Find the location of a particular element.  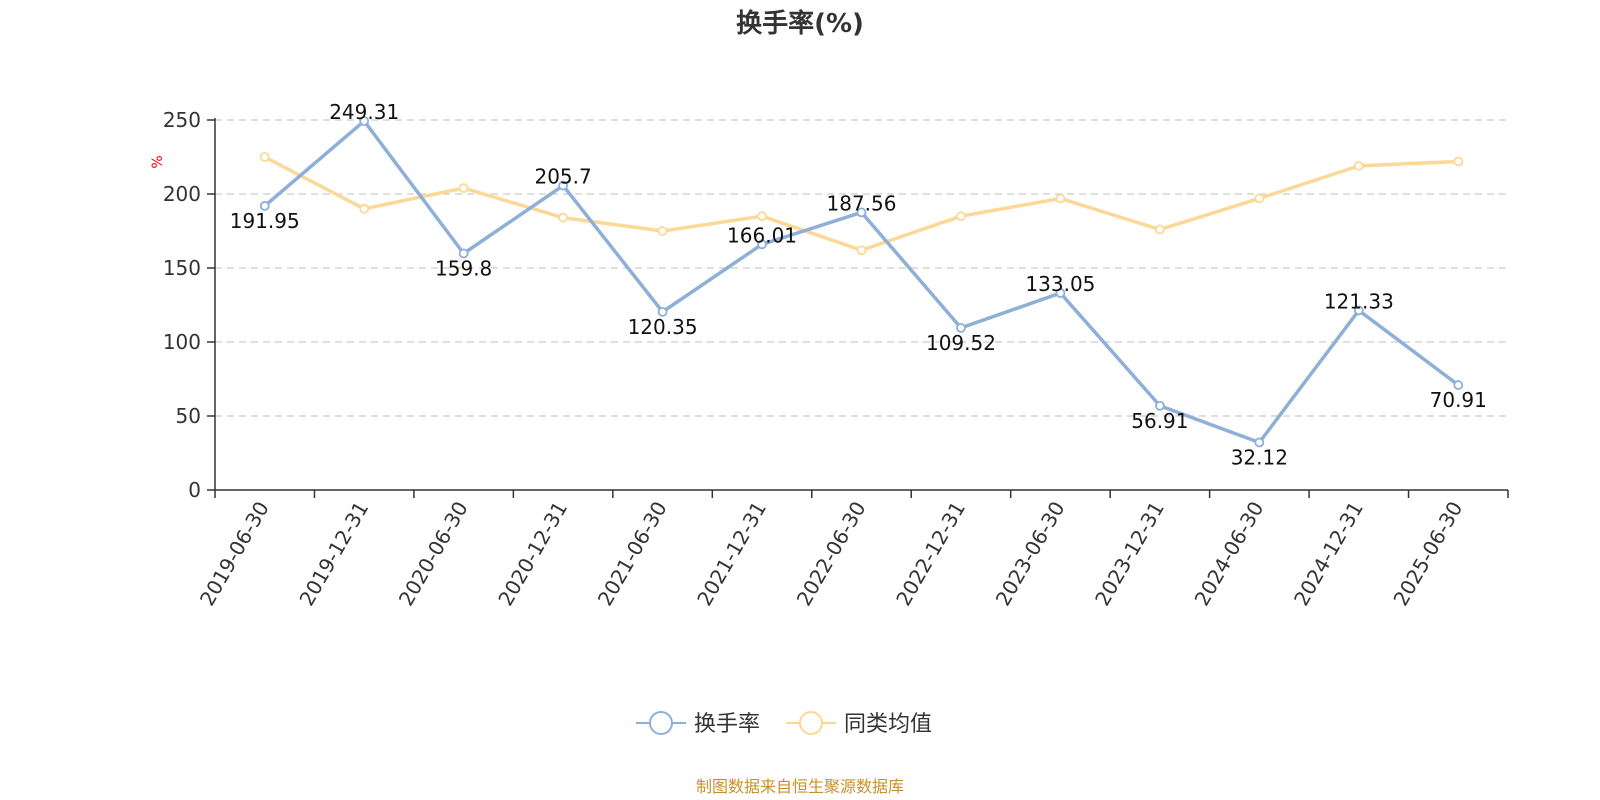

data-label: 121.33 is located at coordinates (1359, 301).